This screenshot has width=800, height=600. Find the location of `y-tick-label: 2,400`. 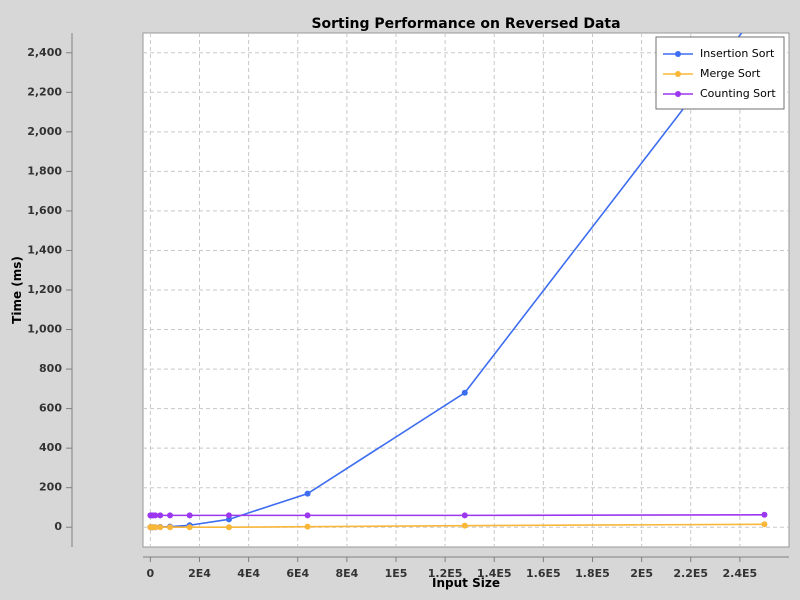

y-tick-label: 2,400 is located at coordinates (44, 52).